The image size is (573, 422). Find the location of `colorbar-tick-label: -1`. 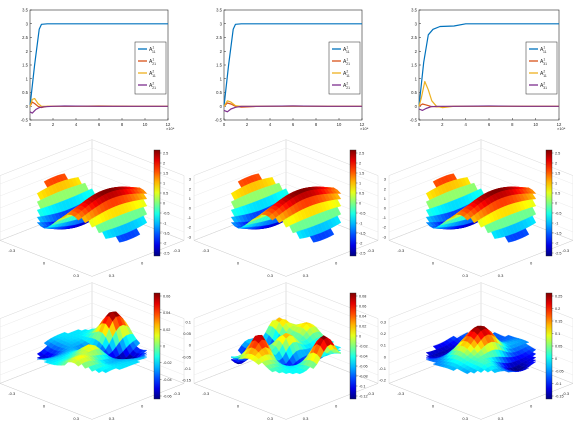

colorbar-tick-label: -1 is located at coordinates (360, 224).